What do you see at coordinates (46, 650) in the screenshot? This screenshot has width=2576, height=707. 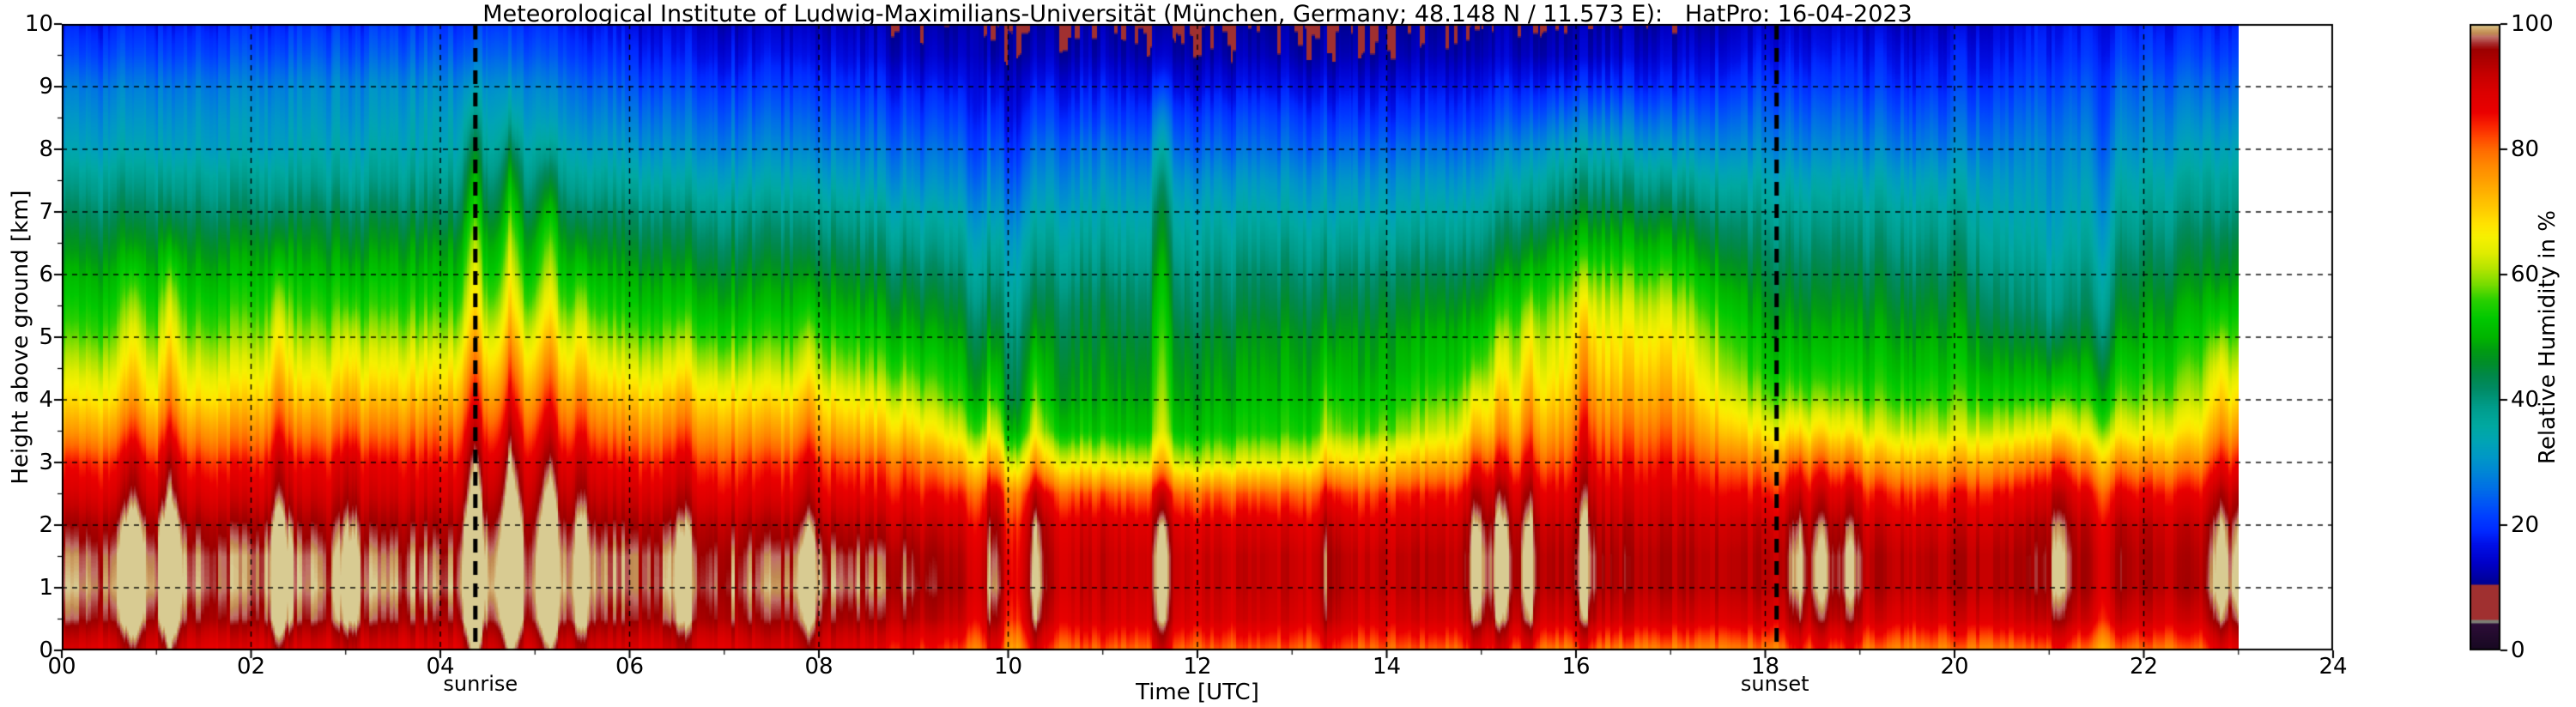 I see `y-tick-label: 0` at bounding box center [46, 650].